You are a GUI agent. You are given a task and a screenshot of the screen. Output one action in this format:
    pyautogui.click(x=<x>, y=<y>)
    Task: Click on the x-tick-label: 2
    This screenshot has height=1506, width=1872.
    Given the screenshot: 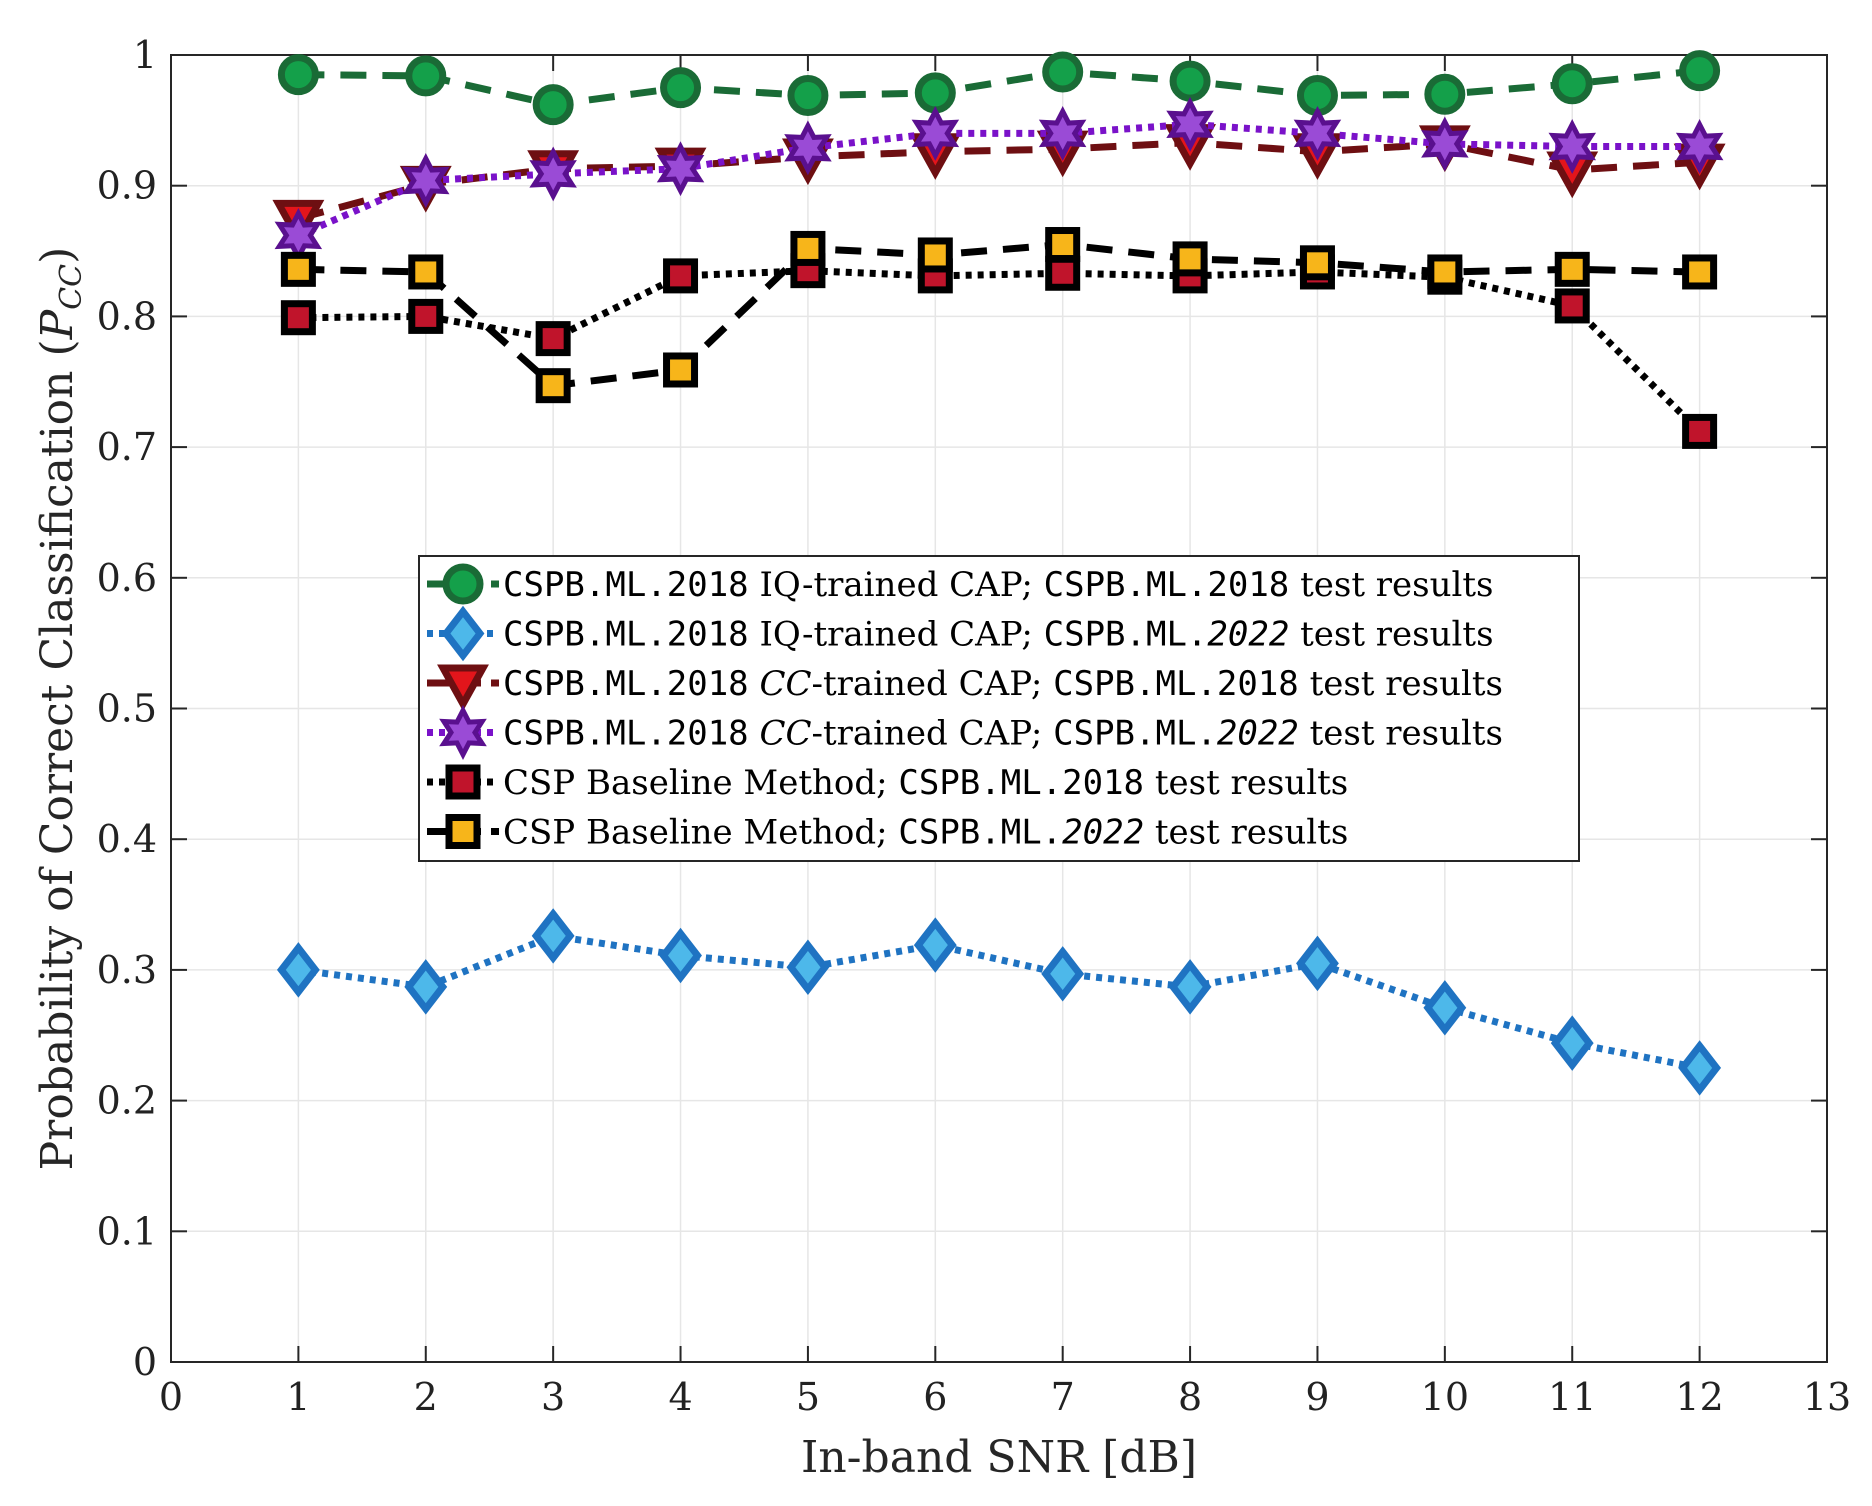 What is the action you would take?
    pyautogui.click(x=426, y=1397)
    